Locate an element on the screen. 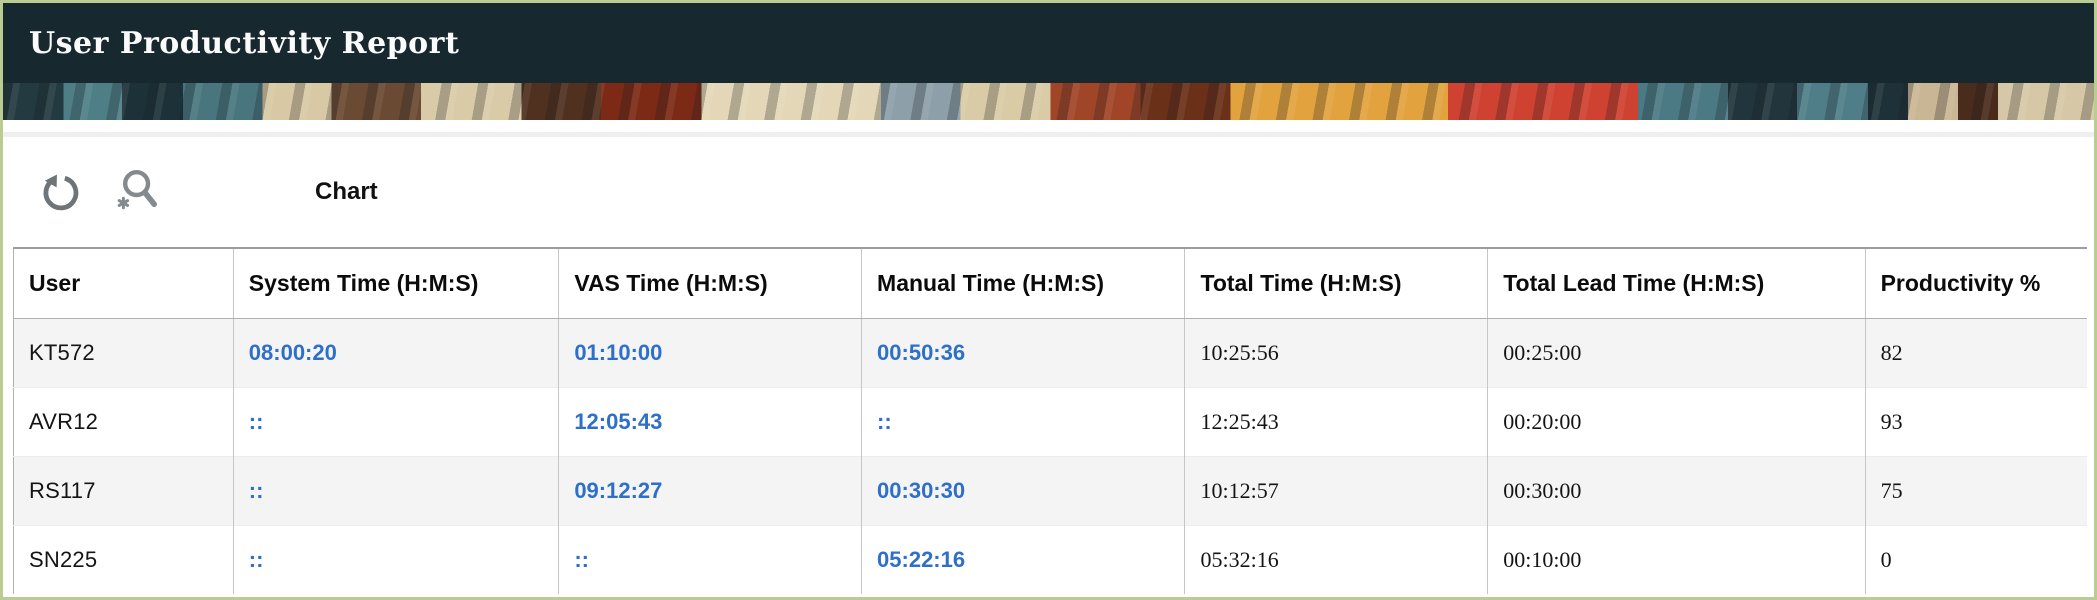 This screenshot has width=2097, height=600. column-header-total-time: Total Time (H:M:S) is located at coordinates (1336, 283).